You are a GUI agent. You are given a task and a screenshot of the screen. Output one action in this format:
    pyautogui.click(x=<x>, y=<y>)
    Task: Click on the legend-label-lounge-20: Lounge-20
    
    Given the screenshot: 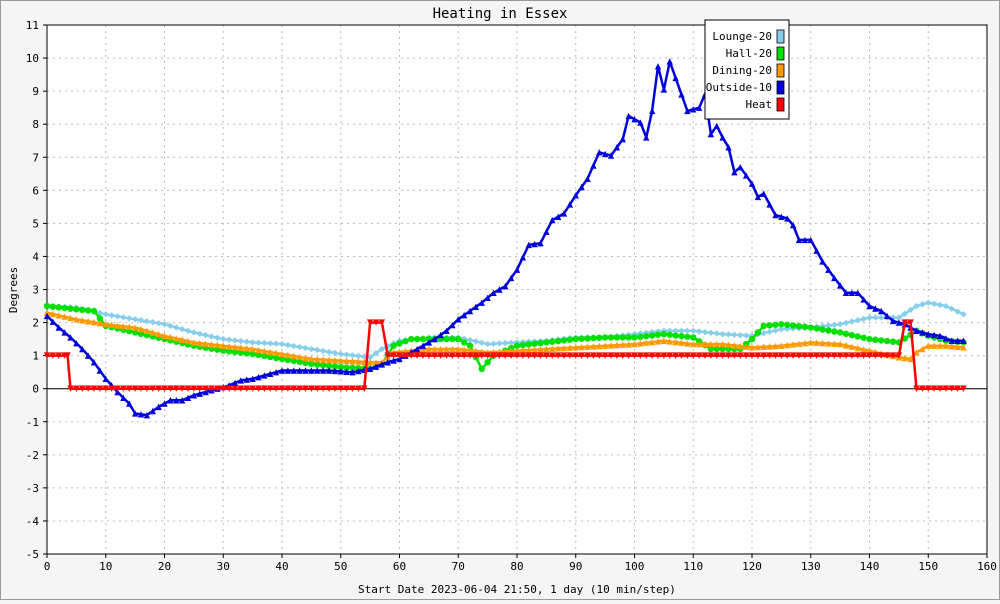 What is the action you would take?
    pyautogui.click(x=742, y=36)
    